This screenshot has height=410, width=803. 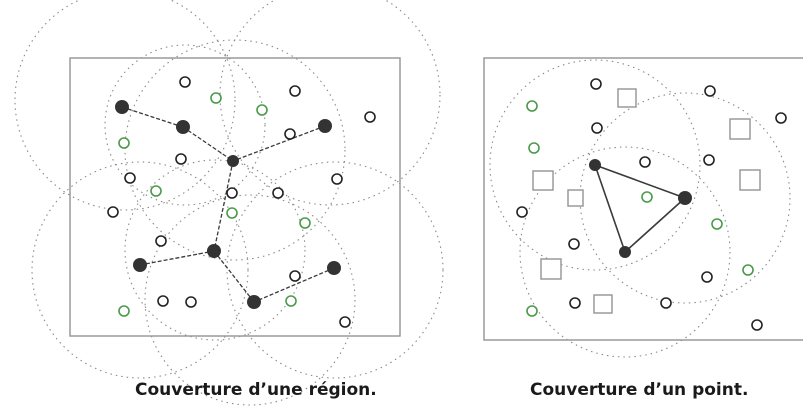 I want to click on region-coverage-caption: Couverture d’une région., so click(x=256, y=390).